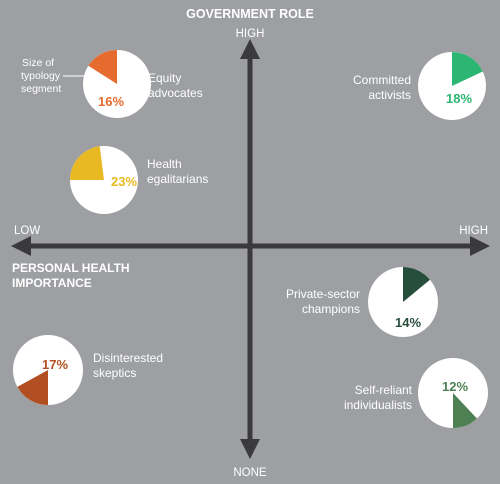 The image size is (500, 484). Describe the element at coordinates (378, 397) in the screenshot. I see `segment-name-label: Self-reliant individualists` at that location.